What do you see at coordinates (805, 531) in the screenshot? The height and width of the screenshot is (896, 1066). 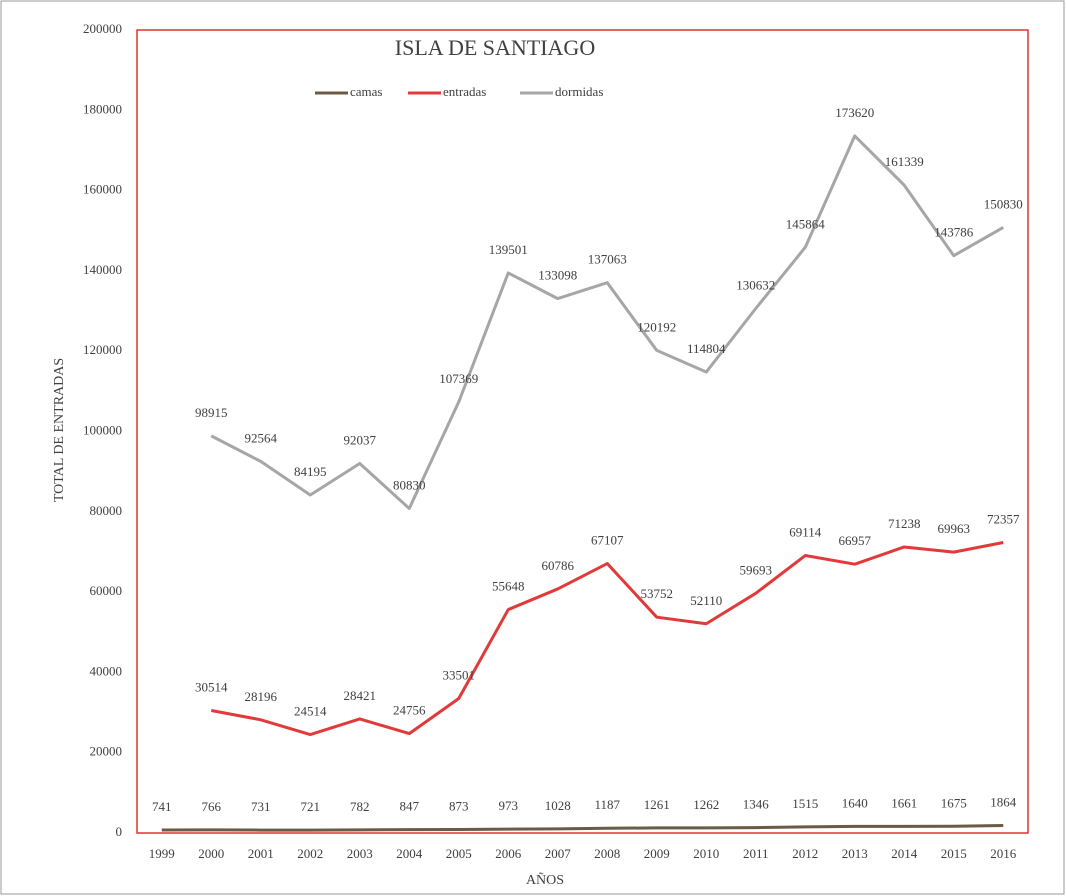 I see `data-label: 69114` at bounding box center [805, 531].